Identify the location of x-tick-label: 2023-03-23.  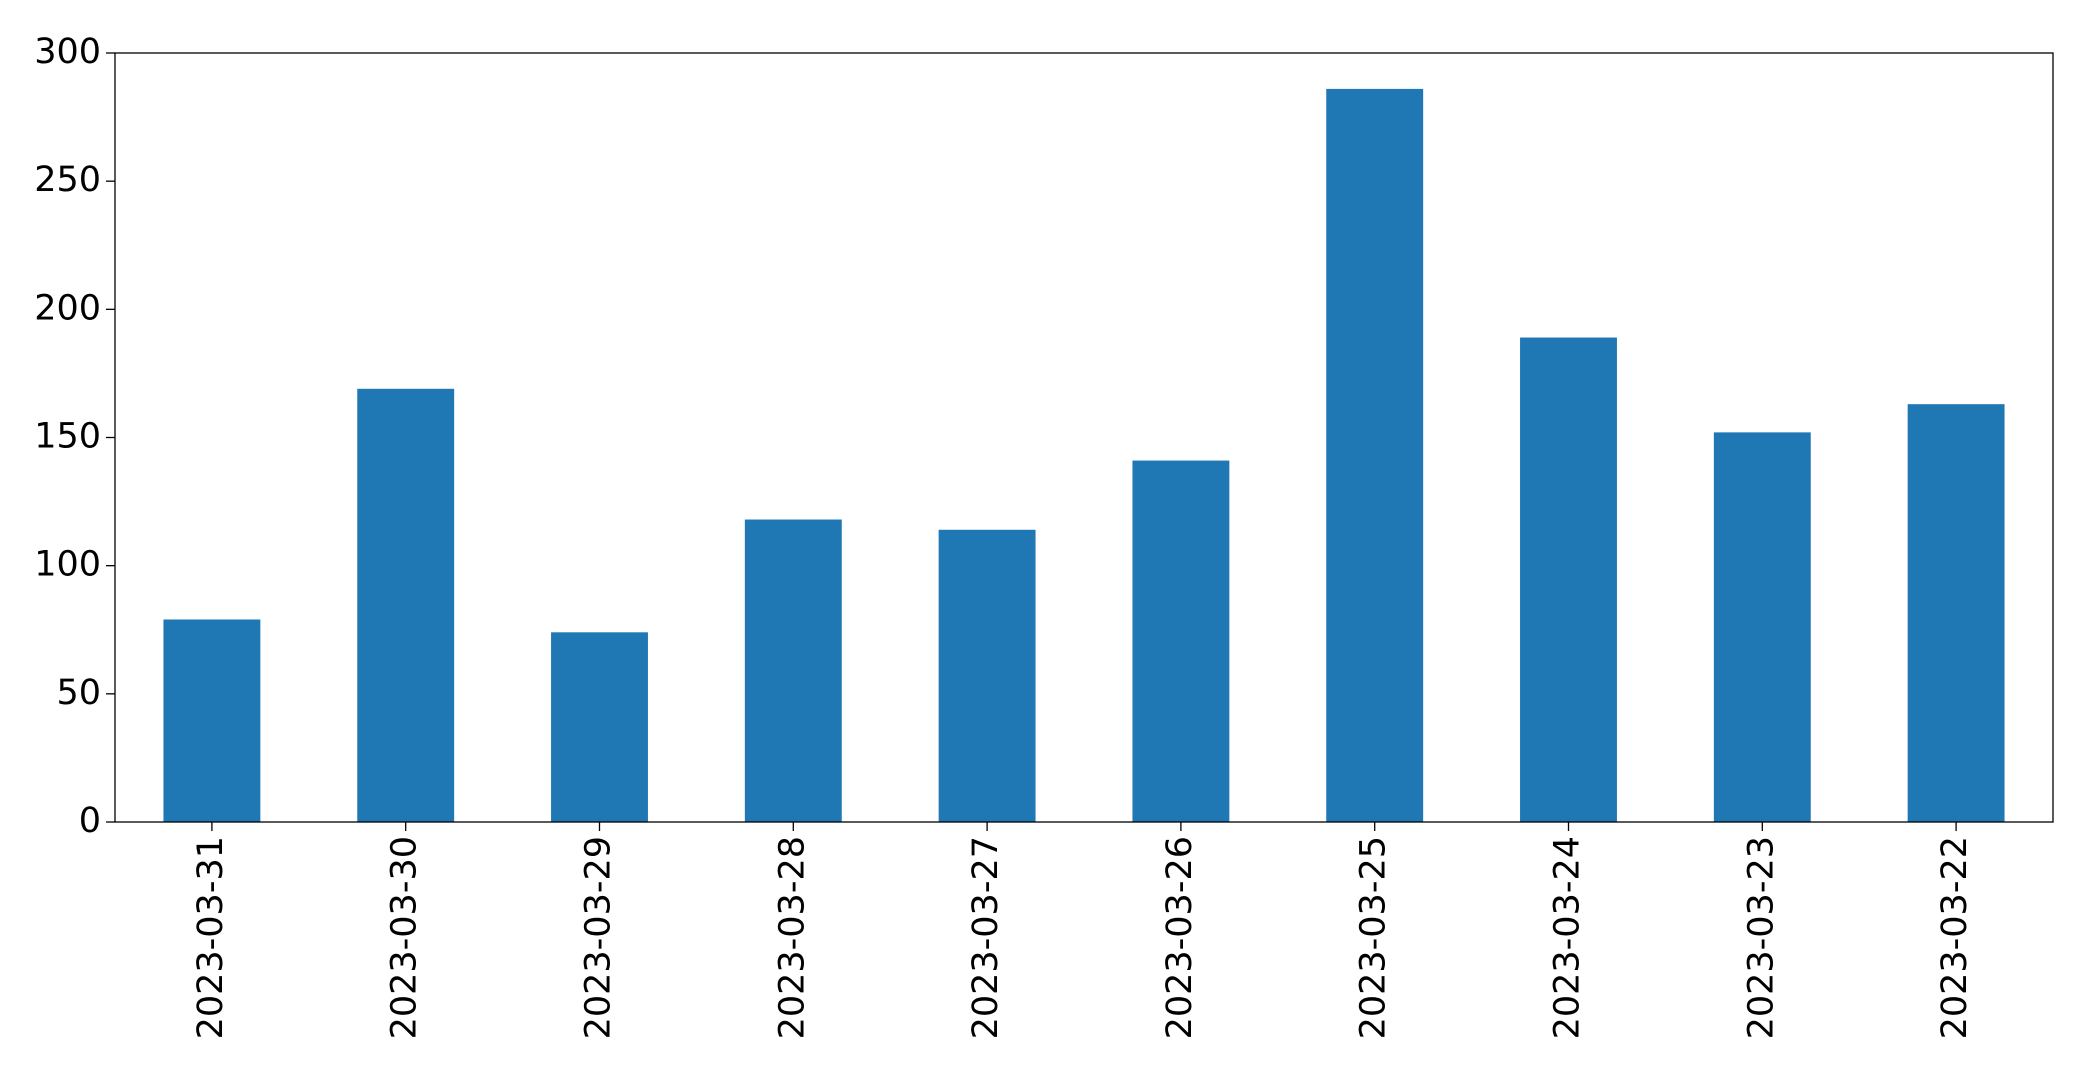
(1761, 937).